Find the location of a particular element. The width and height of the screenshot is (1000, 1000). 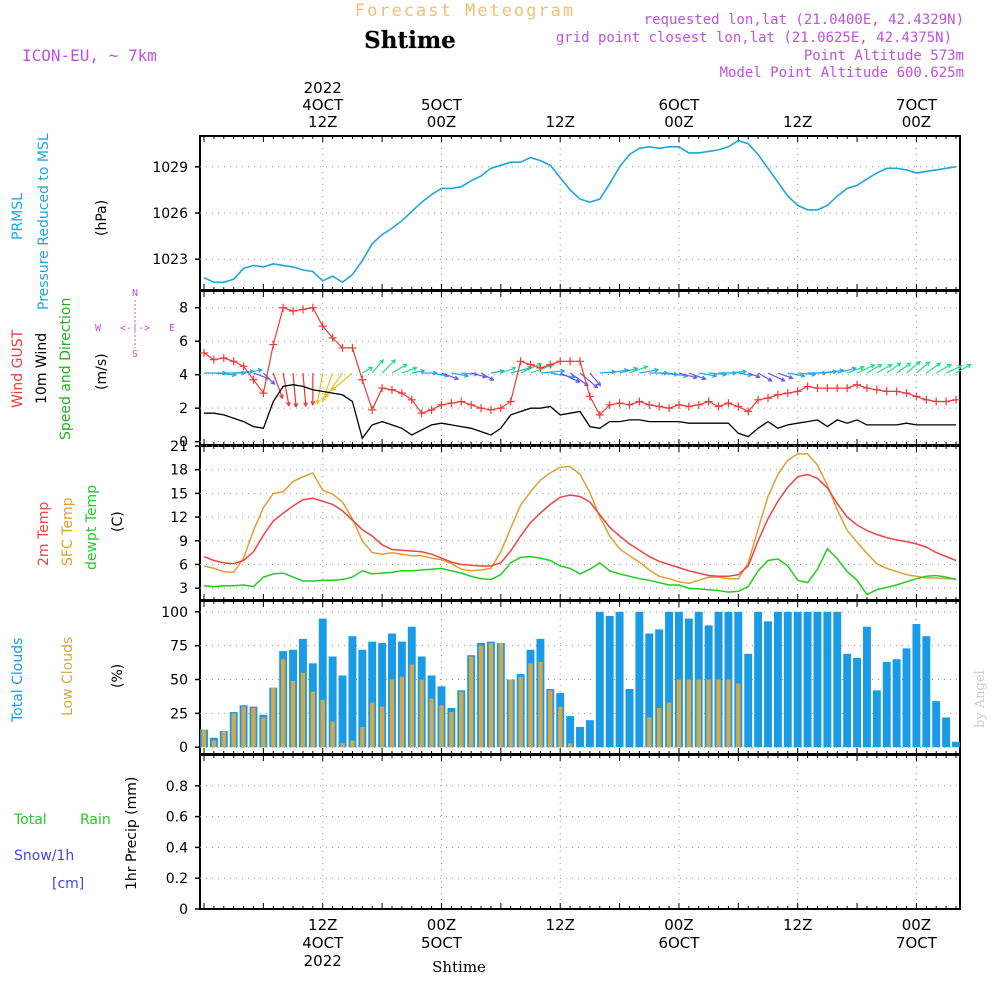

gust-markers is located at coordinates (580, 361).